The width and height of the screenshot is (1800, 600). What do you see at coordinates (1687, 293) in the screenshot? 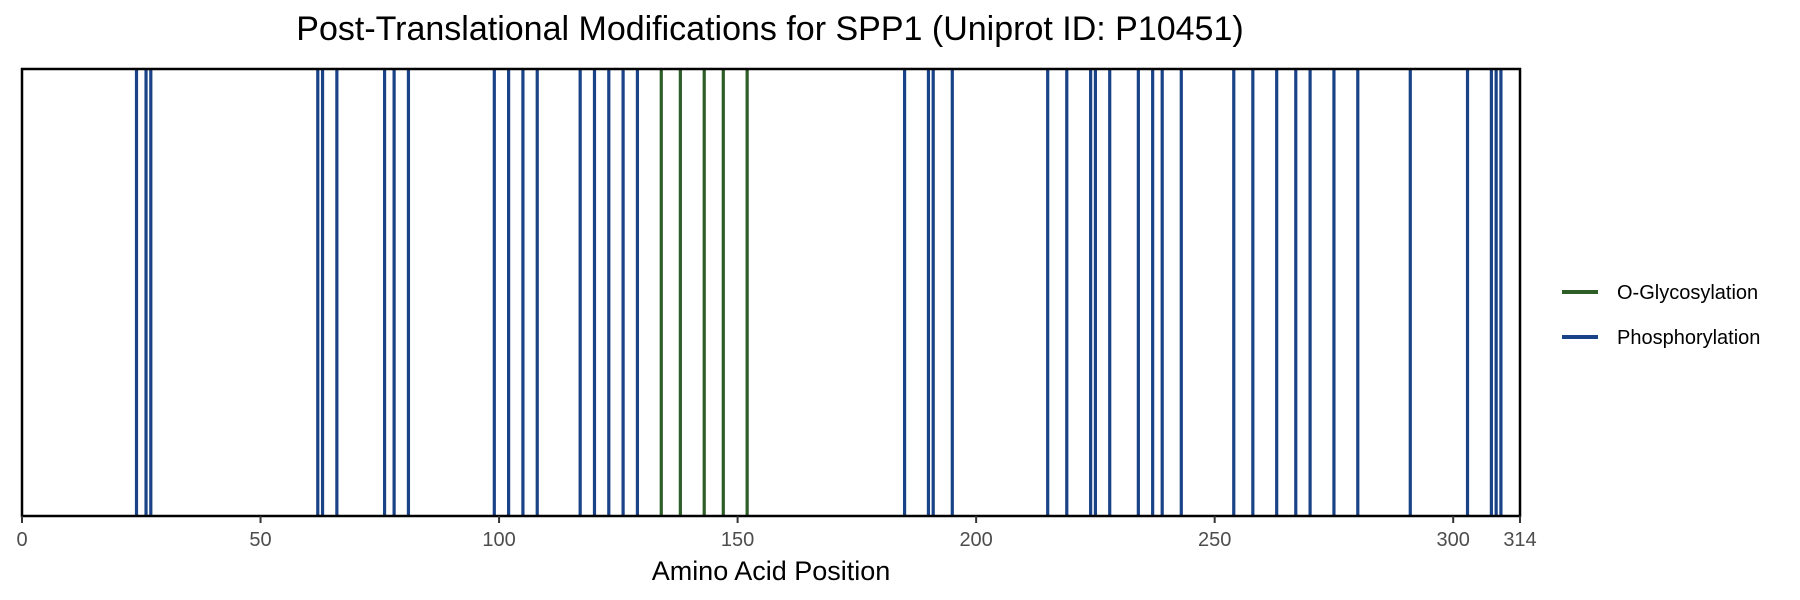
I see `legend-label: O-Glycosylation` at bounding box center [1687, 293].